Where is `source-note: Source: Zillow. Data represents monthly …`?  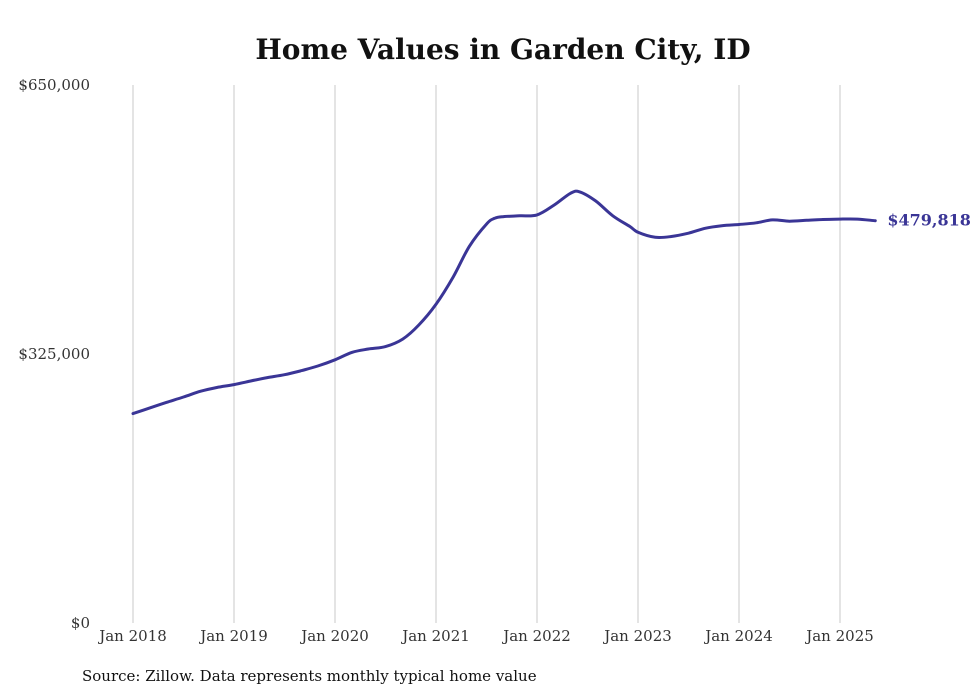
source-note: Source: Zillow. Data represents monthly … is located at coordinates (309, 676).